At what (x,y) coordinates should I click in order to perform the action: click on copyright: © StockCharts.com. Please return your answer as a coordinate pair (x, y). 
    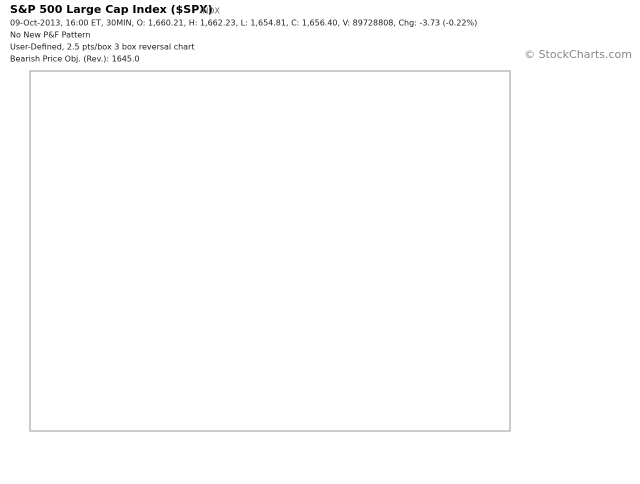
    Looking at the image, I should click on (578, 54).